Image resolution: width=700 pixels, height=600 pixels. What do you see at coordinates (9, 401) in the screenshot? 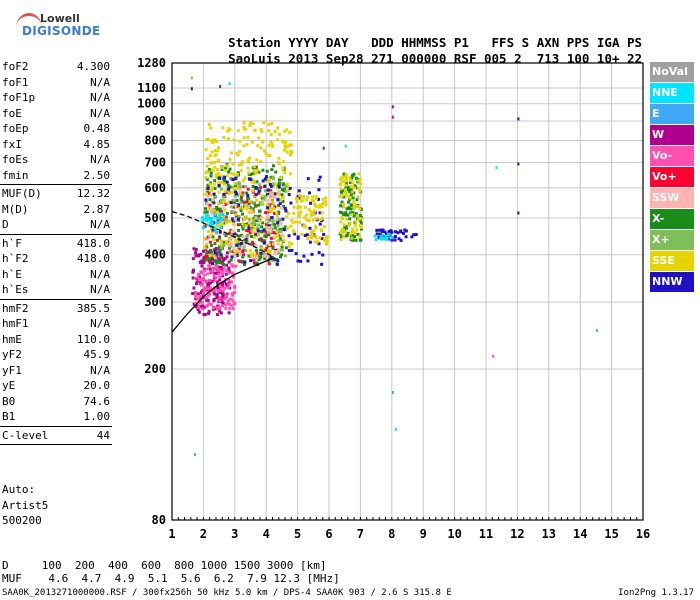
I see `param-key: B0` at bounding box center [9, 401].